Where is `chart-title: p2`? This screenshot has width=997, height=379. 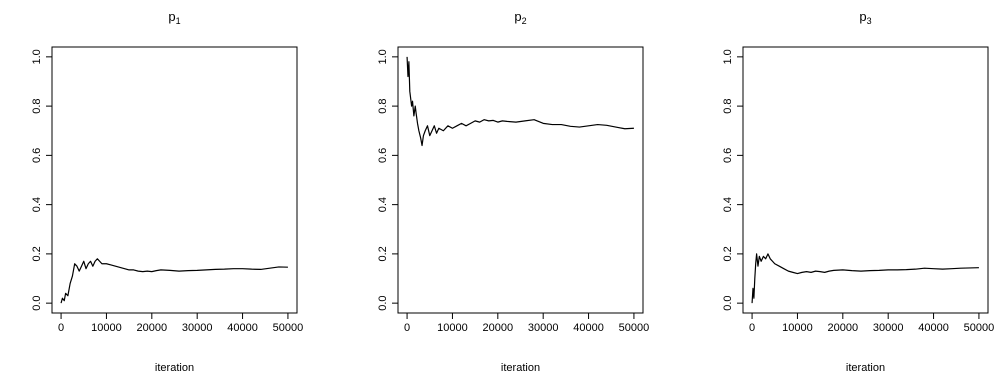 chart-title: p2 is located at coordinates (520, 17).